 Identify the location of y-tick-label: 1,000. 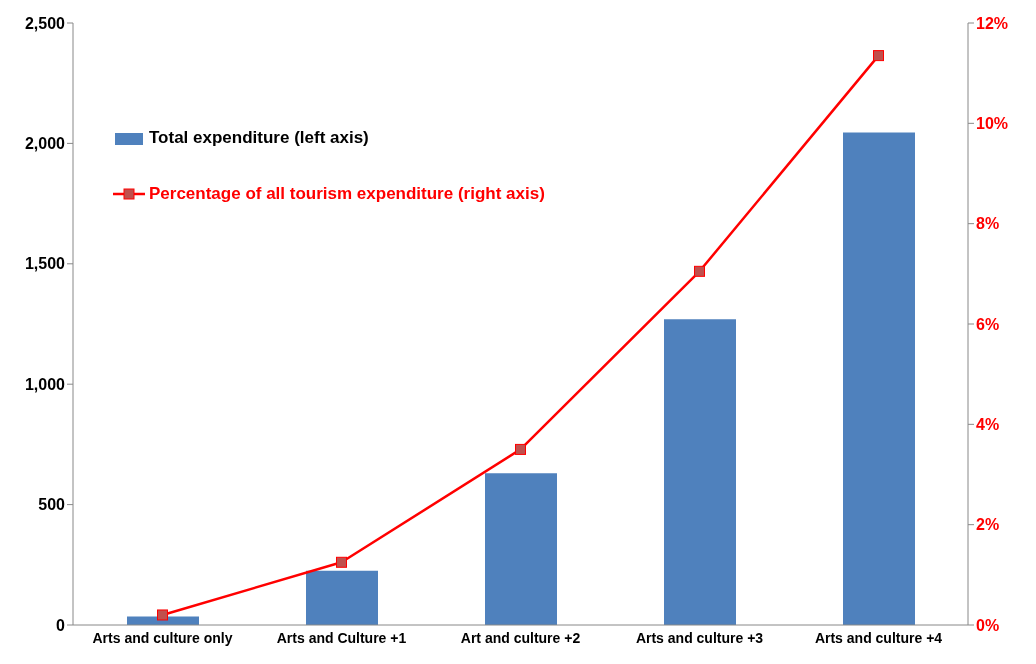
(45, 384).